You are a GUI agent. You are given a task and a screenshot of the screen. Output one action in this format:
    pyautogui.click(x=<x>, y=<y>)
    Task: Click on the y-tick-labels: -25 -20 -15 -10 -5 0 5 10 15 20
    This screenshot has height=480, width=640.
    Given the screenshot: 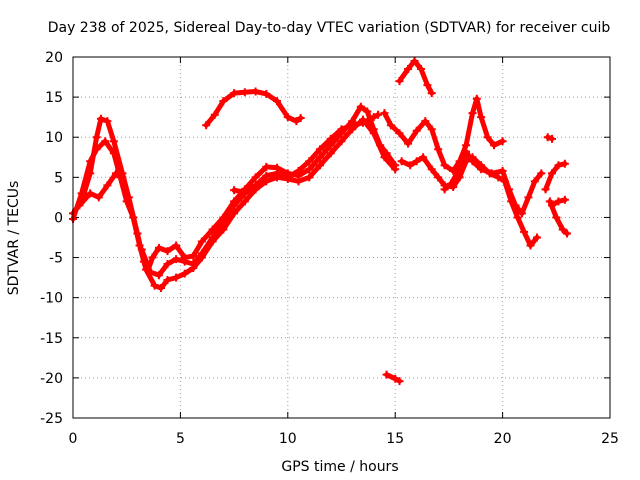 What is the action you would take?
    pyautogui.click(x=51, y=238)
    